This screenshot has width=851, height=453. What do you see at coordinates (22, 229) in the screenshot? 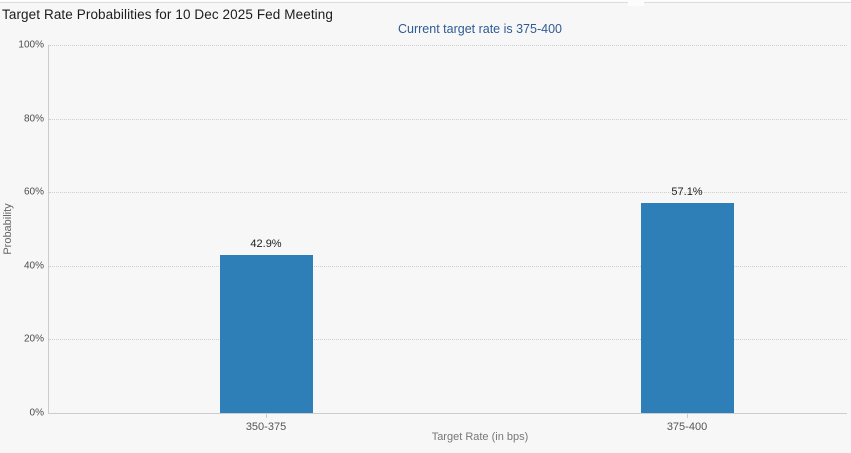
I see `y-axis-tick-labels: 0% 20% 40% 60% 80% 100%` at bounding box center [22, 229].